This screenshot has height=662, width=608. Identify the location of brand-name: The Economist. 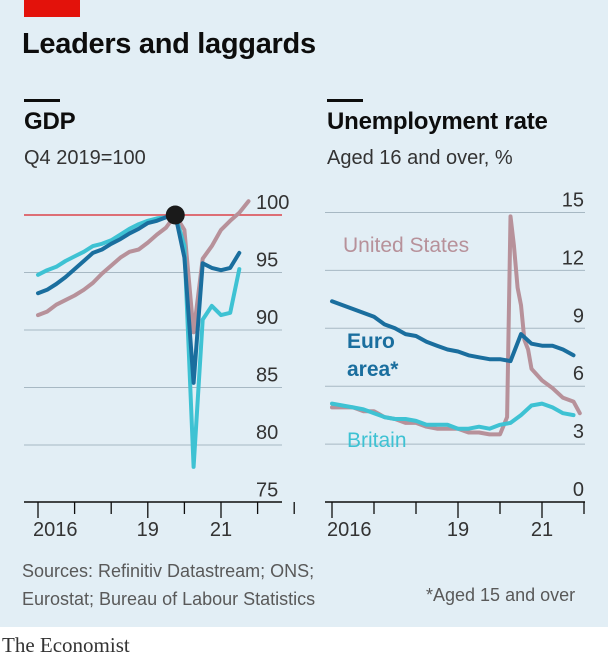
(66, 645).